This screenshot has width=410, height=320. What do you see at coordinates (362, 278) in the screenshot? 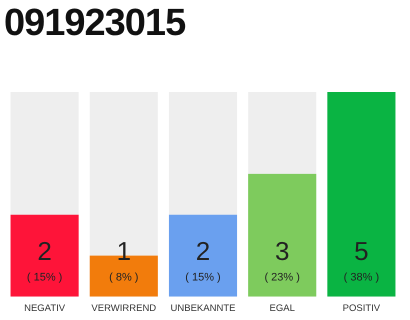
I see `annotation: ( 38% )` at bounding box center [362, 278].